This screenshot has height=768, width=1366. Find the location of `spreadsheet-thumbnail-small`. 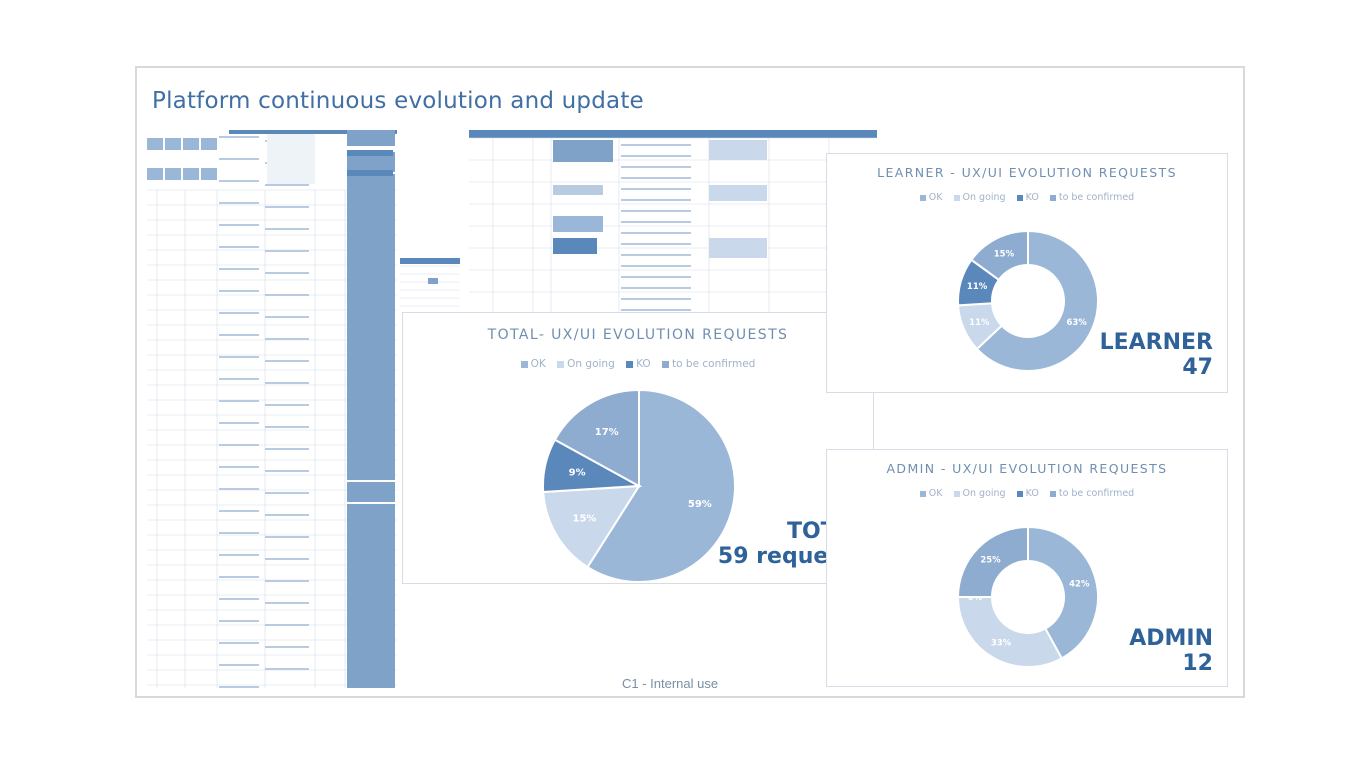

spreadsheet-thumbnail-small is located at coordinates (430, 284).